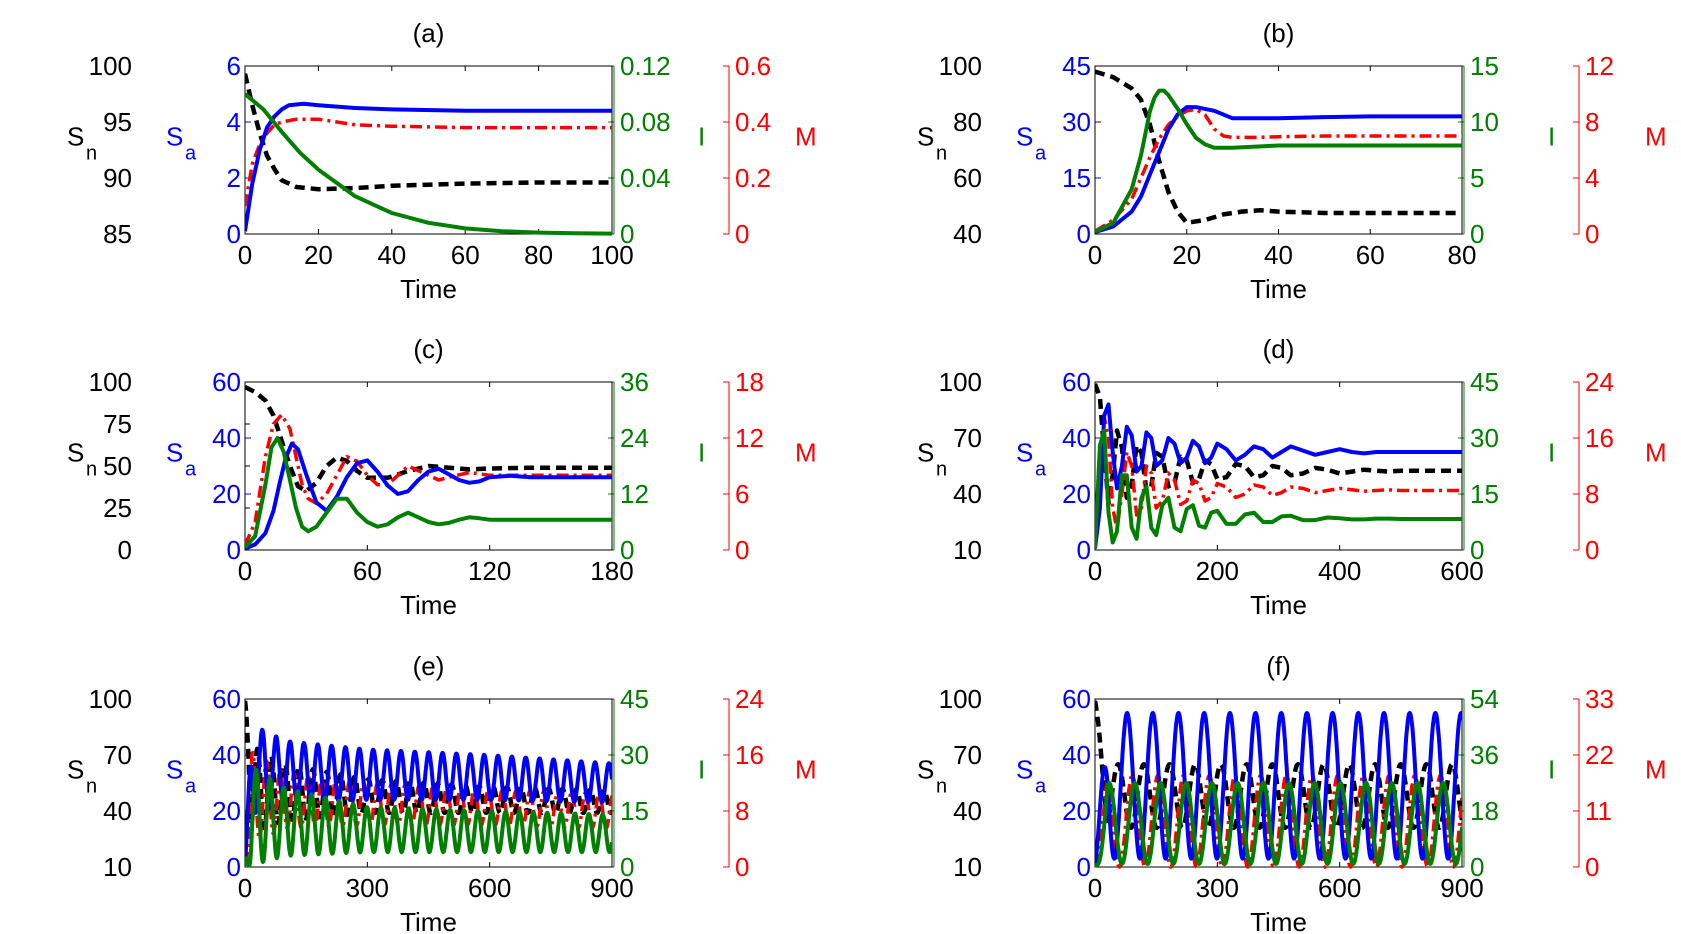  I want to click on m-tick-label: 24, so click(749, 699).